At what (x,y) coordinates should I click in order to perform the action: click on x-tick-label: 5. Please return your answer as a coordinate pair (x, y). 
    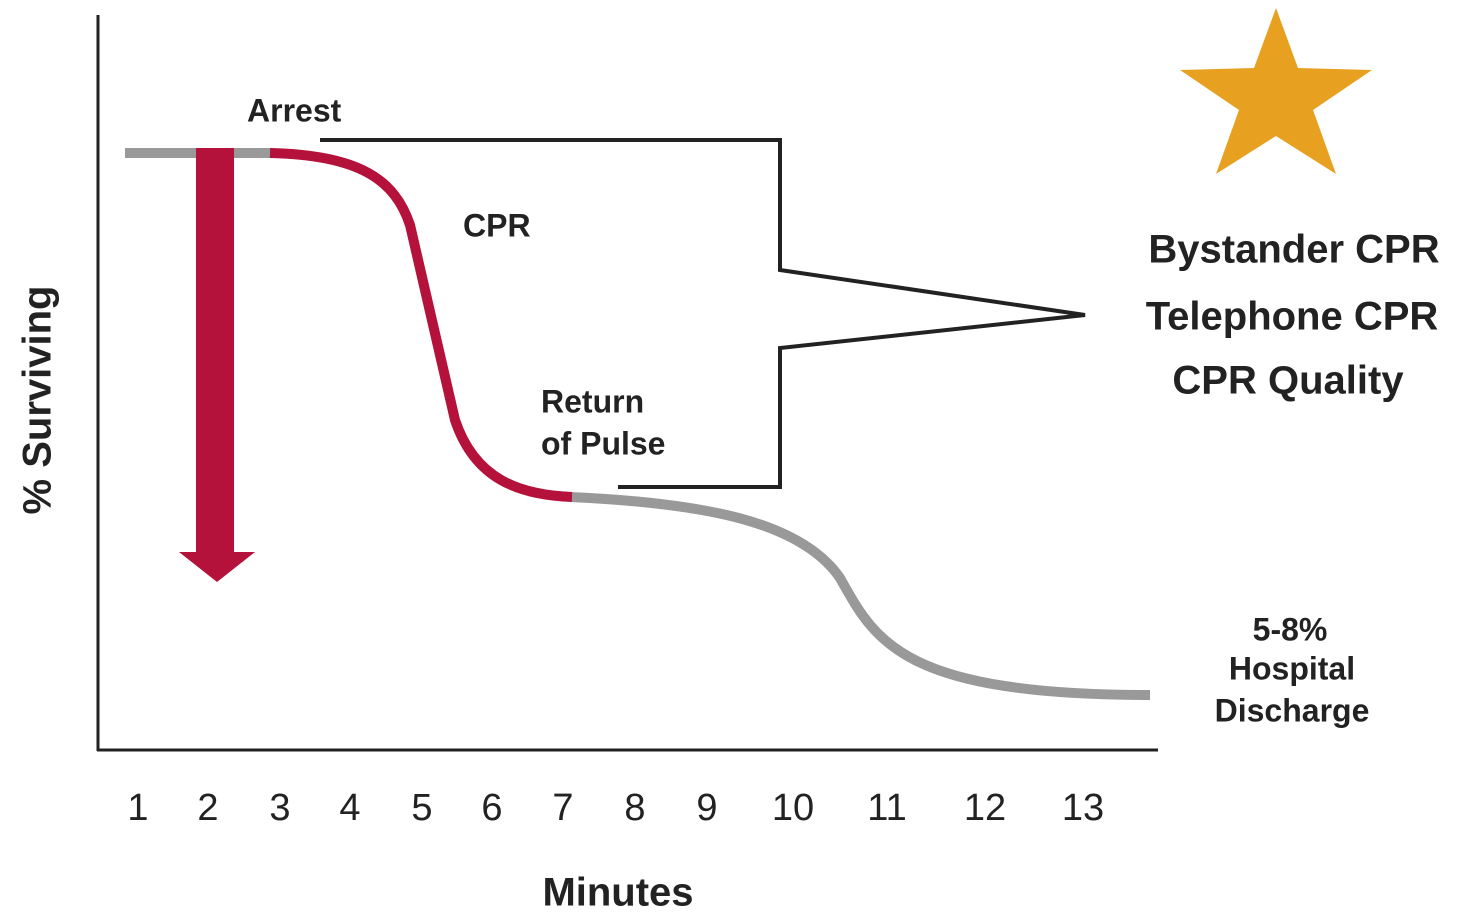
    Looking at the image, I should click on (421, 808).